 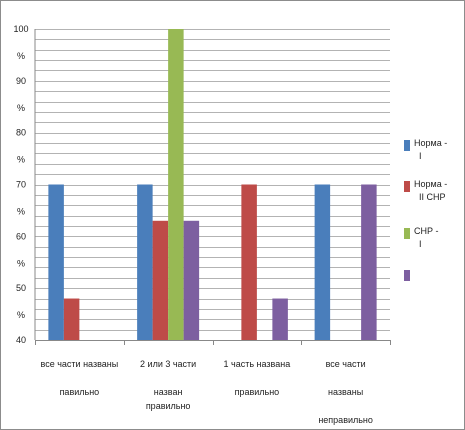 I want to click on y-tick-label: 60, so click(x=21, y=236).